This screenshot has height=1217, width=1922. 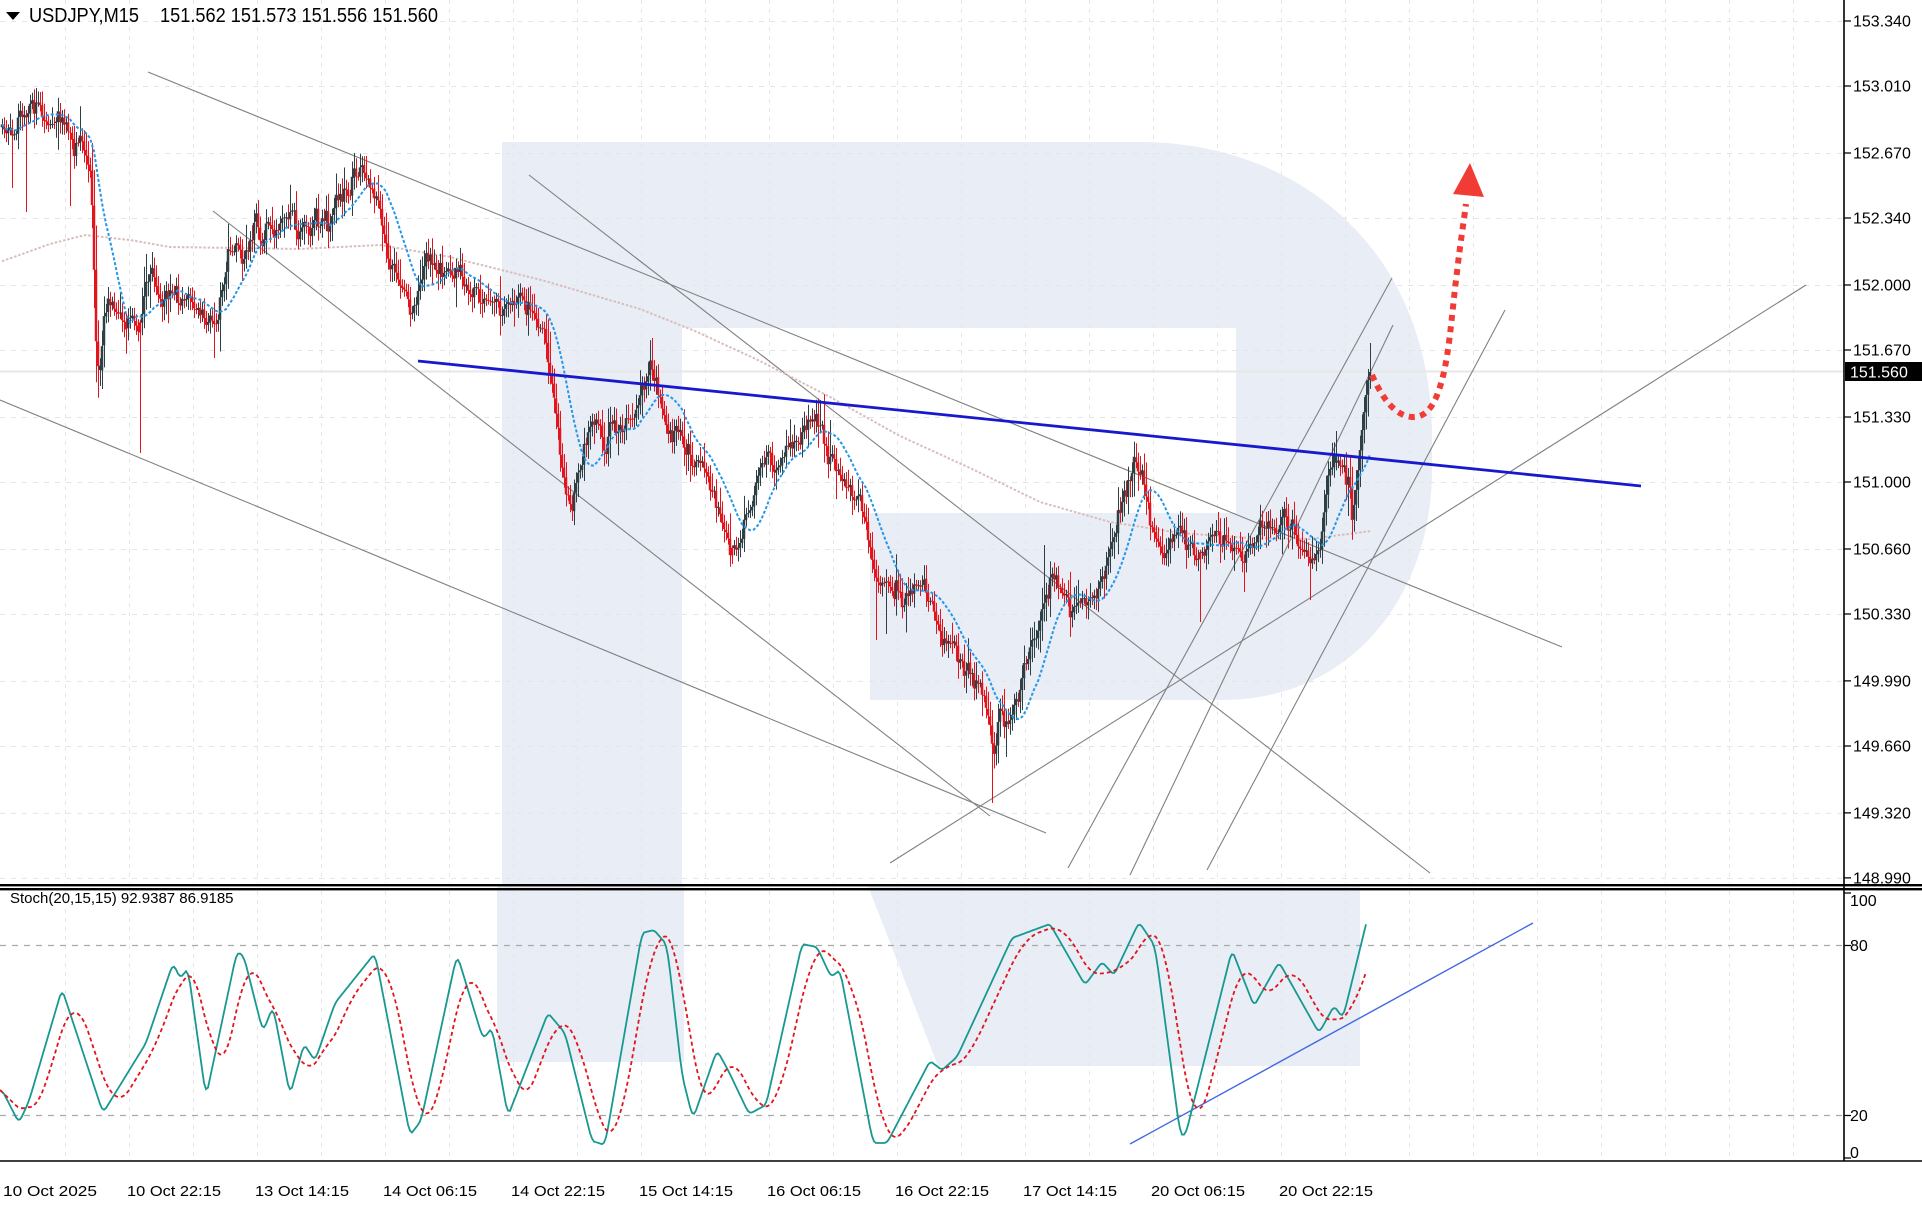 I want to click on svg-text: 20, so click(x=1859, y=1116).